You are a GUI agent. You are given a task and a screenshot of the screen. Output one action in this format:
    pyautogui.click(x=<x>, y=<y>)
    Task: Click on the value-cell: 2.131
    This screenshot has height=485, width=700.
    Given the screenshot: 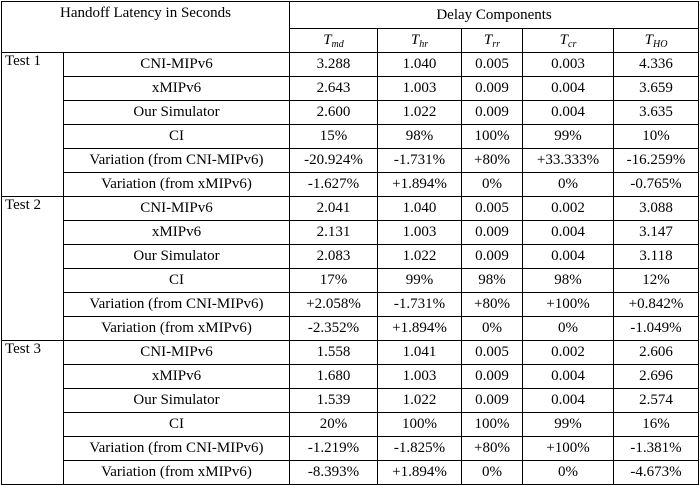 What is the action you would take?
    pyautogui.click(x=333, y=232)
    